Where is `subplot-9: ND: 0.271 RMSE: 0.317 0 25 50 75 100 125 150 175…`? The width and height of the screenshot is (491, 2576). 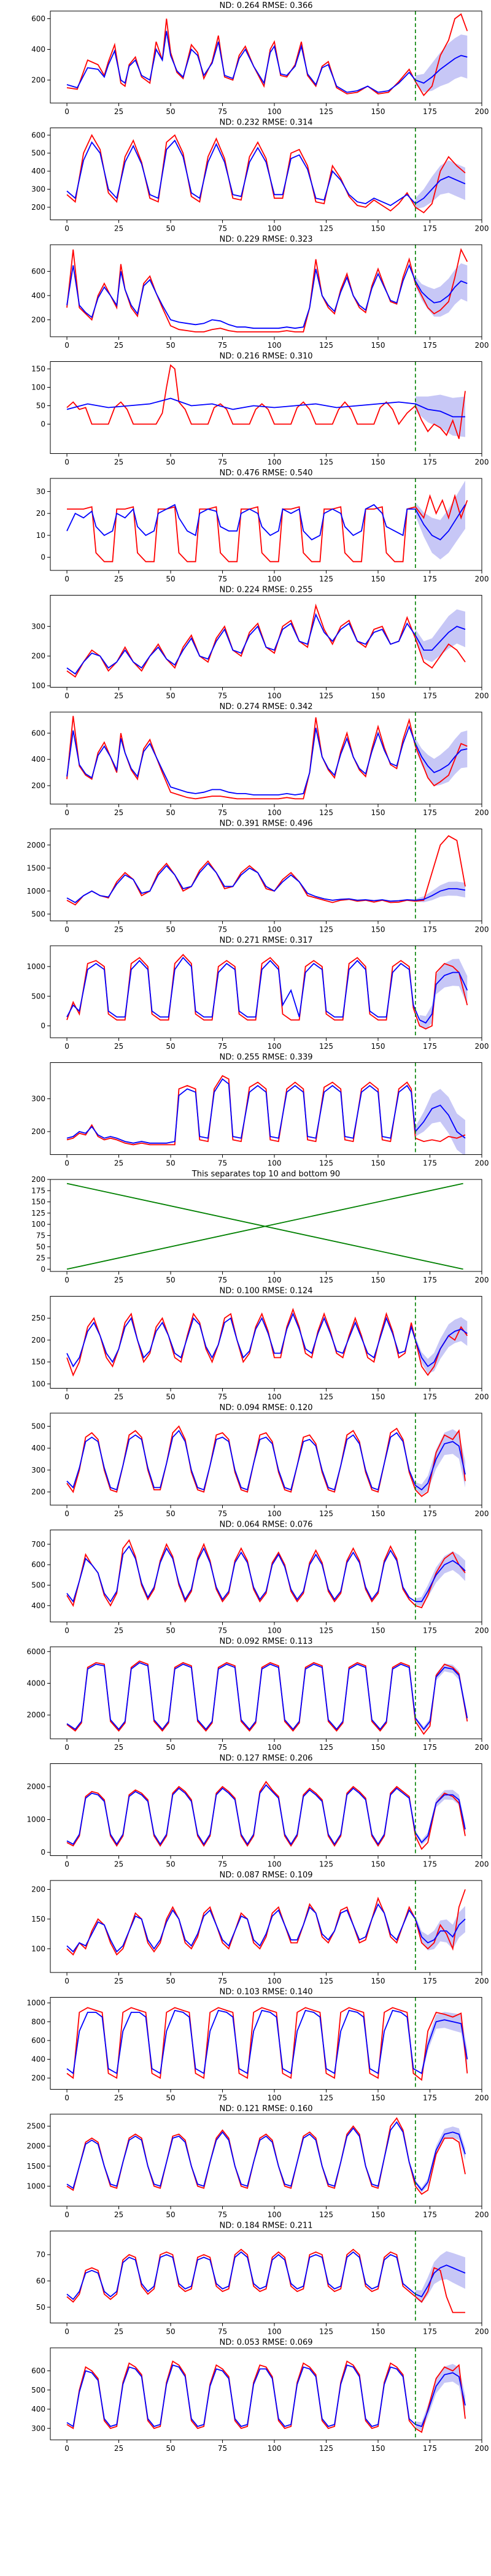
subplot-9: ND: 0.271 RMSE: 0.317 0 25 50 75 100 125 150 175… is located at coordinates (258, 993).